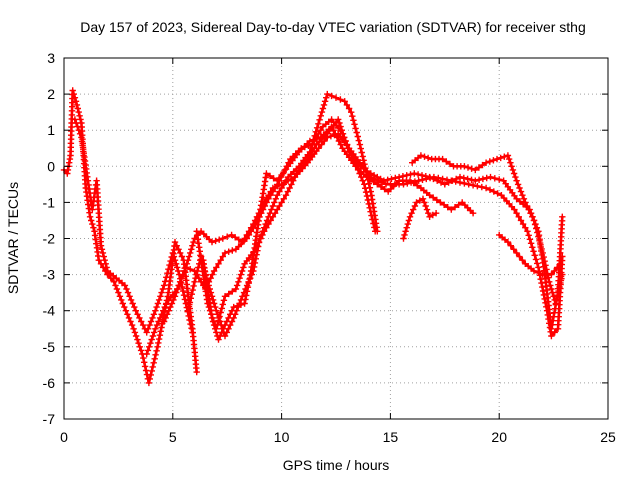 Image resolution: width=640 pixels, height=480 pixels. I want to click on y-tick-label: 1, so click(51, 130).